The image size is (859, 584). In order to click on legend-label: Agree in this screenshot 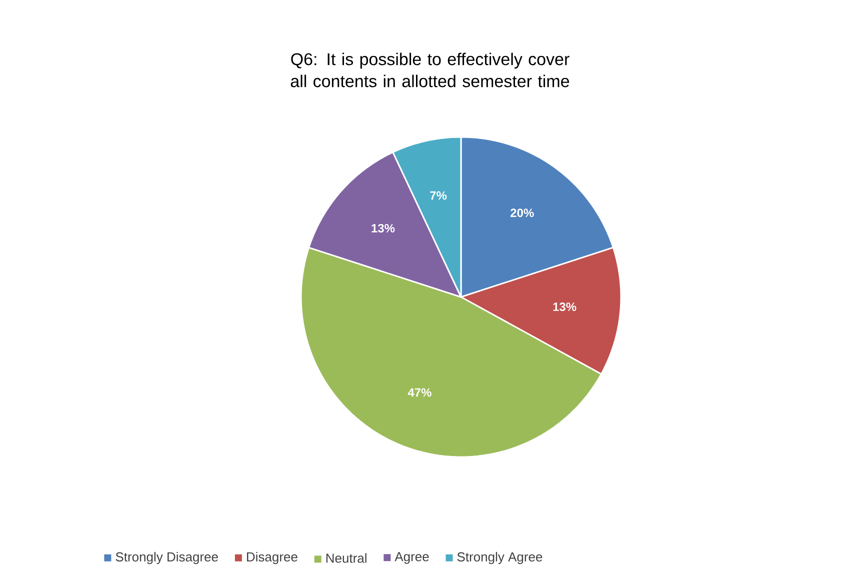, I will do `click(411, 558)`.